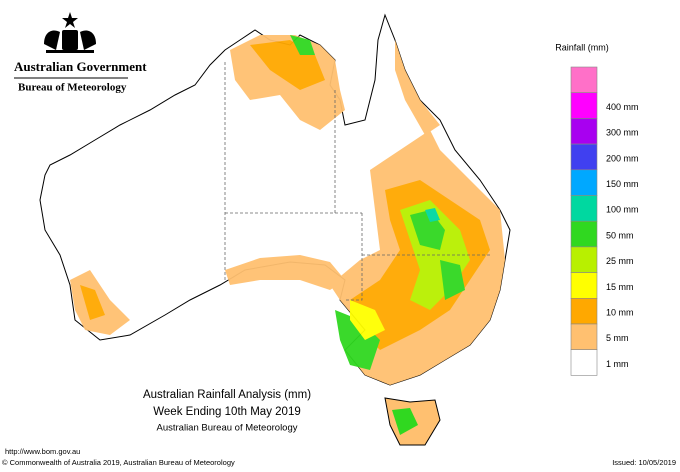 This screenshot has height=472, width=680. Describe the element at coordinates (622, 107) in the screenshot. I see `legend-label: 400 mm` at that location.